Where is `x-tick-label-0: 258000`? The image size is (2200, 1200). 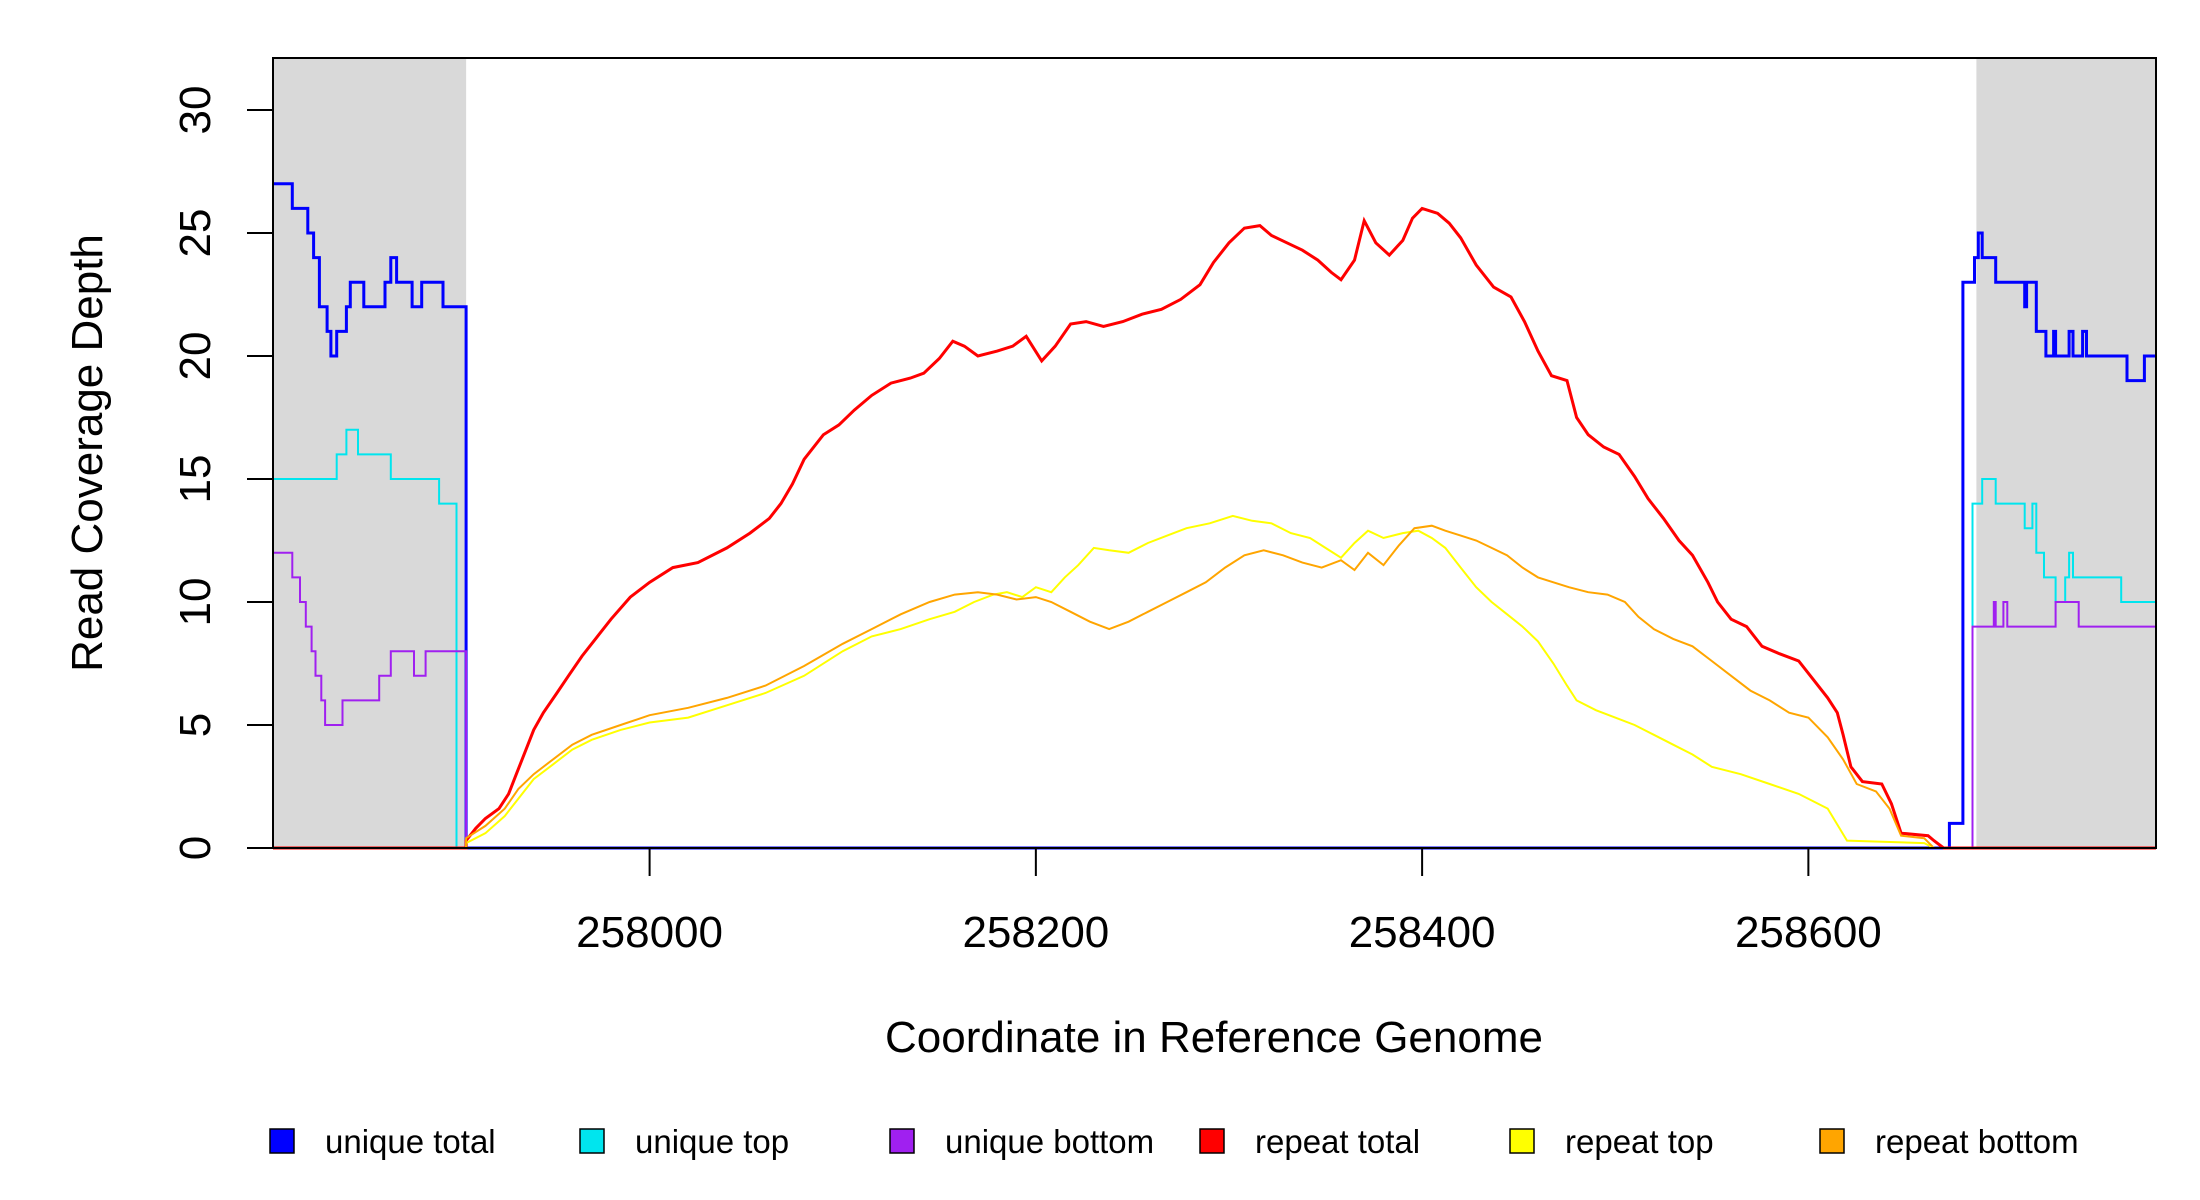
x-tick-label-0: 258000 is located at coordinates (649, 932).